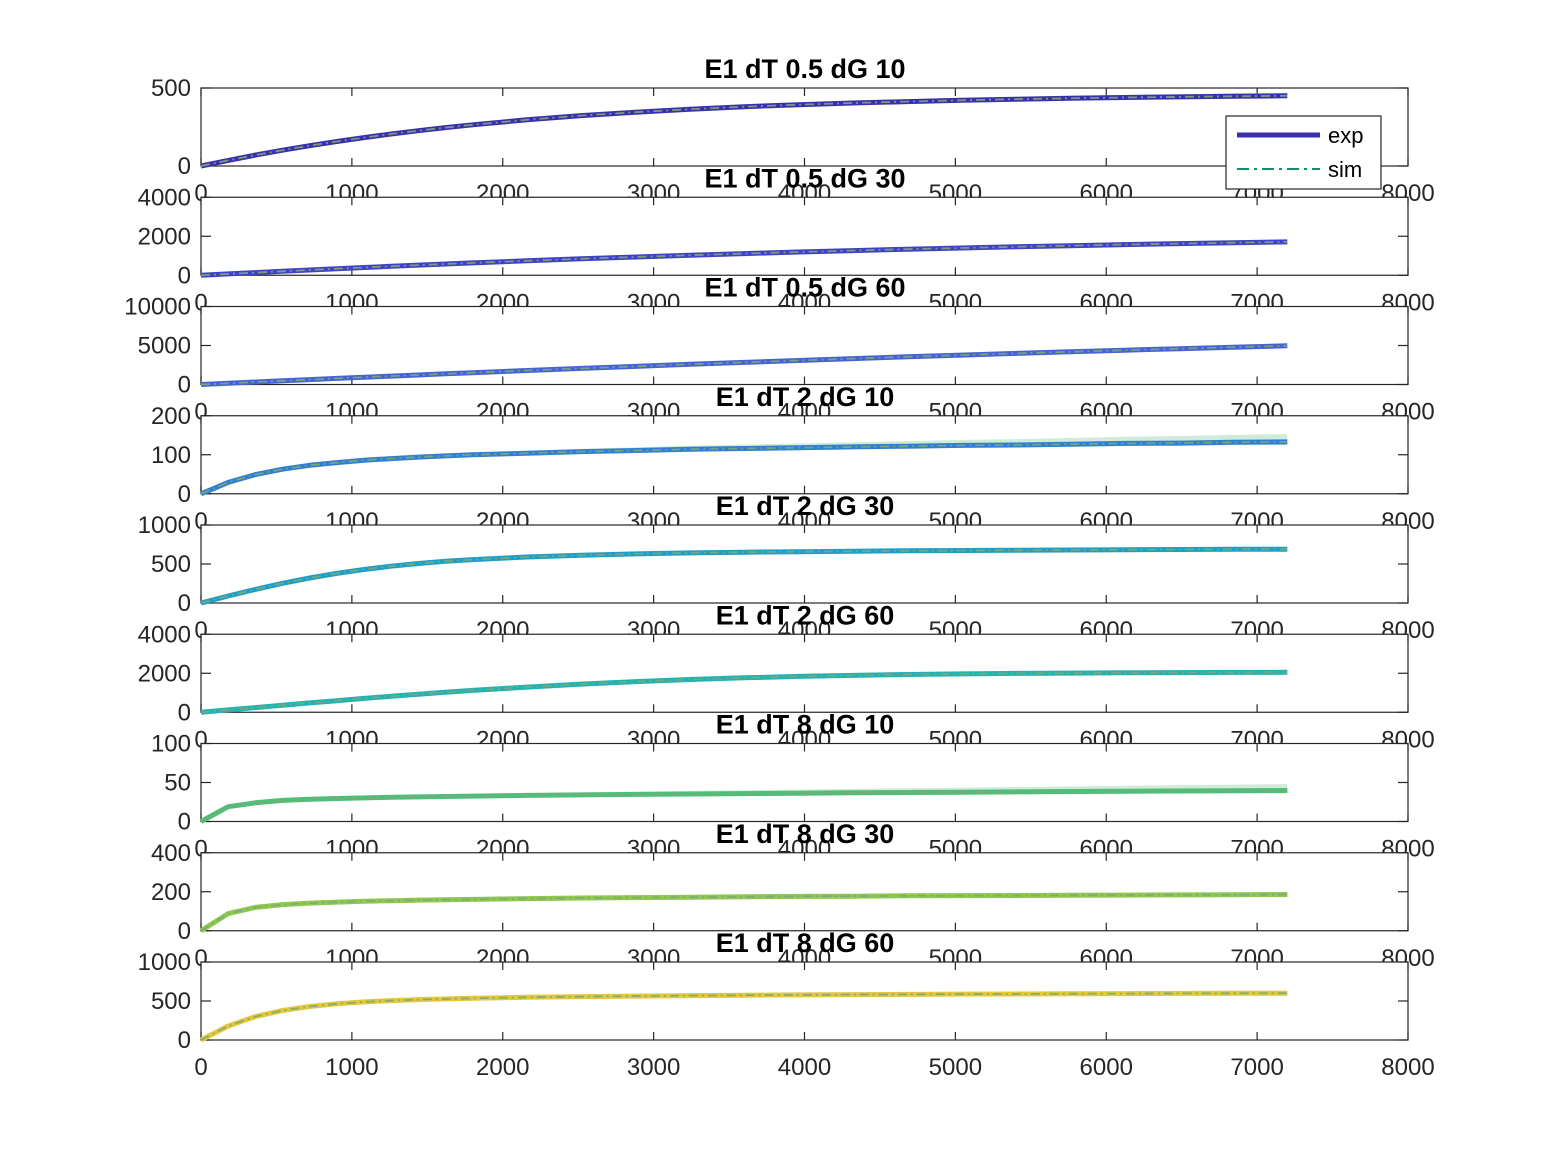 The width and height of the screenshot is (1556, 1167). Describe the element at coordinates (955, 1067) in the screenshot. I see `x-tick-label: 5000` at that location.